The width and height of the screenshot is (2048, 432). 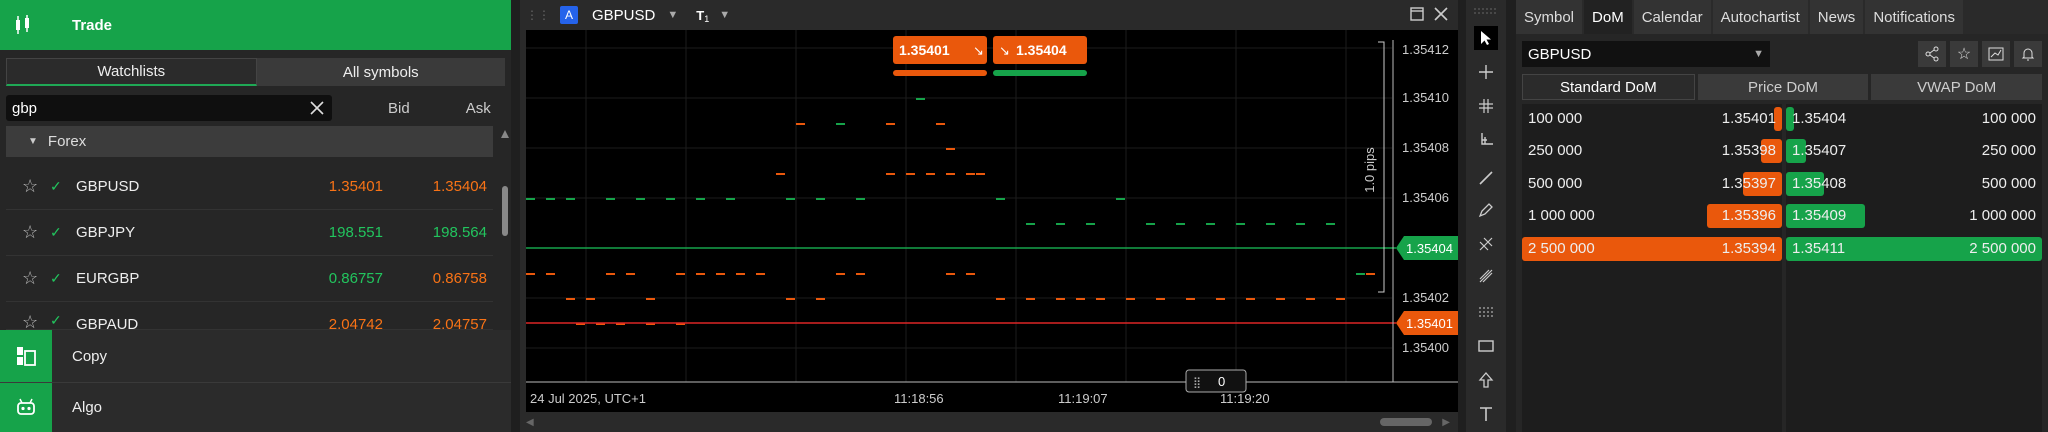 What do you see at coordinates (380, 72) in the screenshot?
I see `tab-all-symbols: All symbols` at bounding box center [380, 72].